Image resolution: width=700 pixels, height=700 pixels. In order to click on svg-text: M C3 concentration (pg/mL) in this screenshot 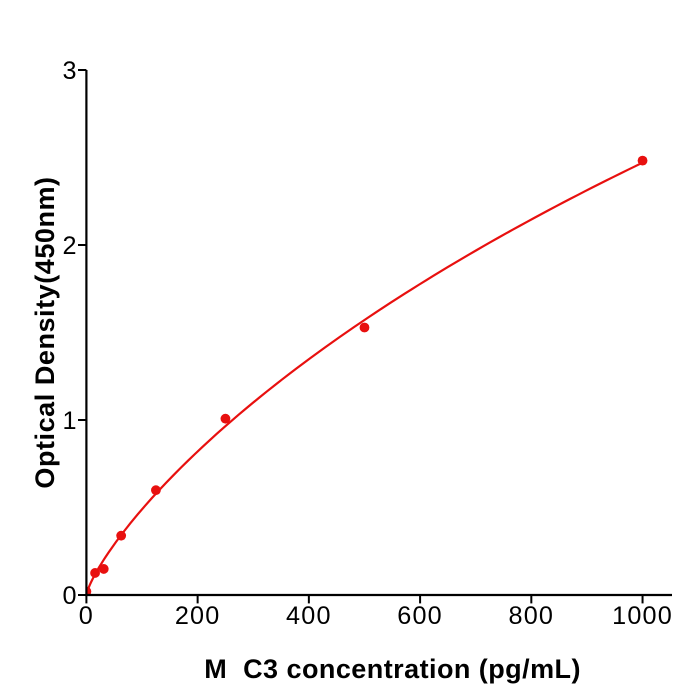, I will do `click(392, 669)`.